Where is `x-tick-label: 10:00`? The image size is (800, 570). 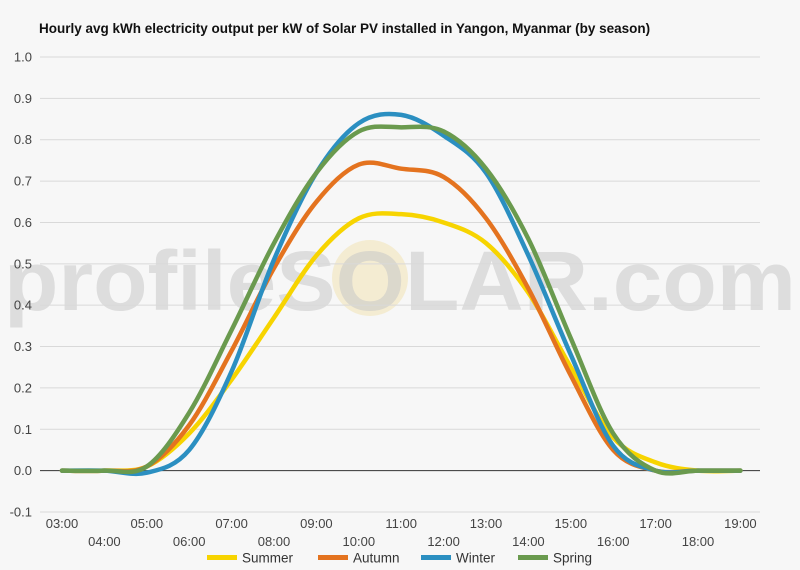 x-tick-label: 10:00 is located at coordinates (359, 541).